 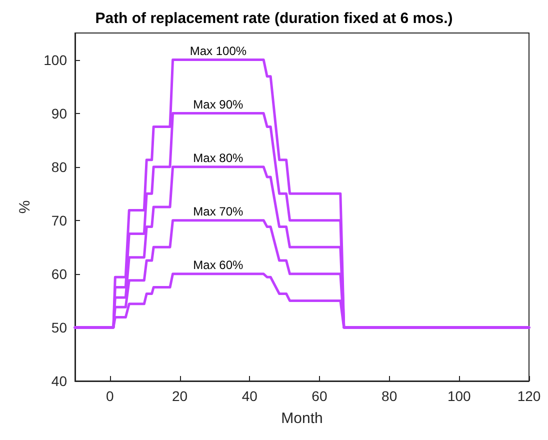 What do you see at coordinates (218, 265) in the screenshot?
I see `series-label: Max 60%` at bounding box center [218, 265].